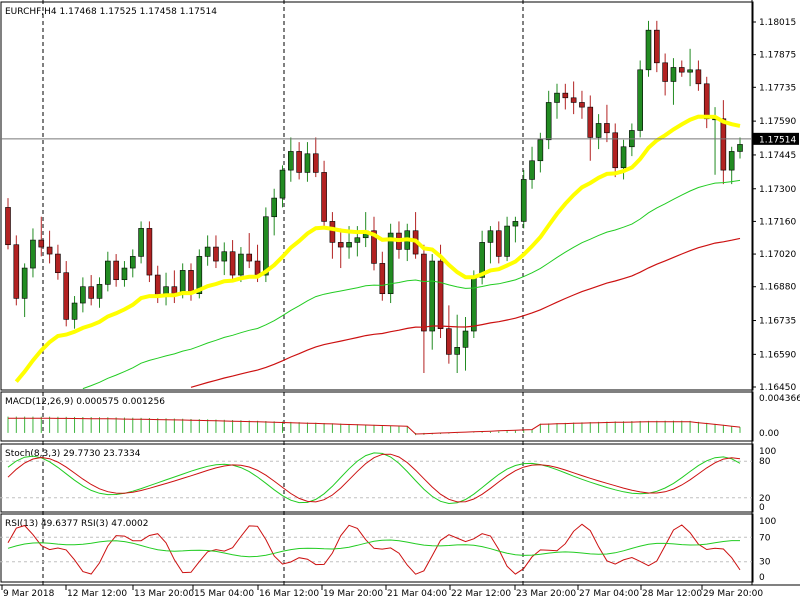 The width and height of the screenshot is (800, 603). Describe the element at coordinates (777, 156) in the screenshot. I see `price-axis-label: 1.17445` at that location.